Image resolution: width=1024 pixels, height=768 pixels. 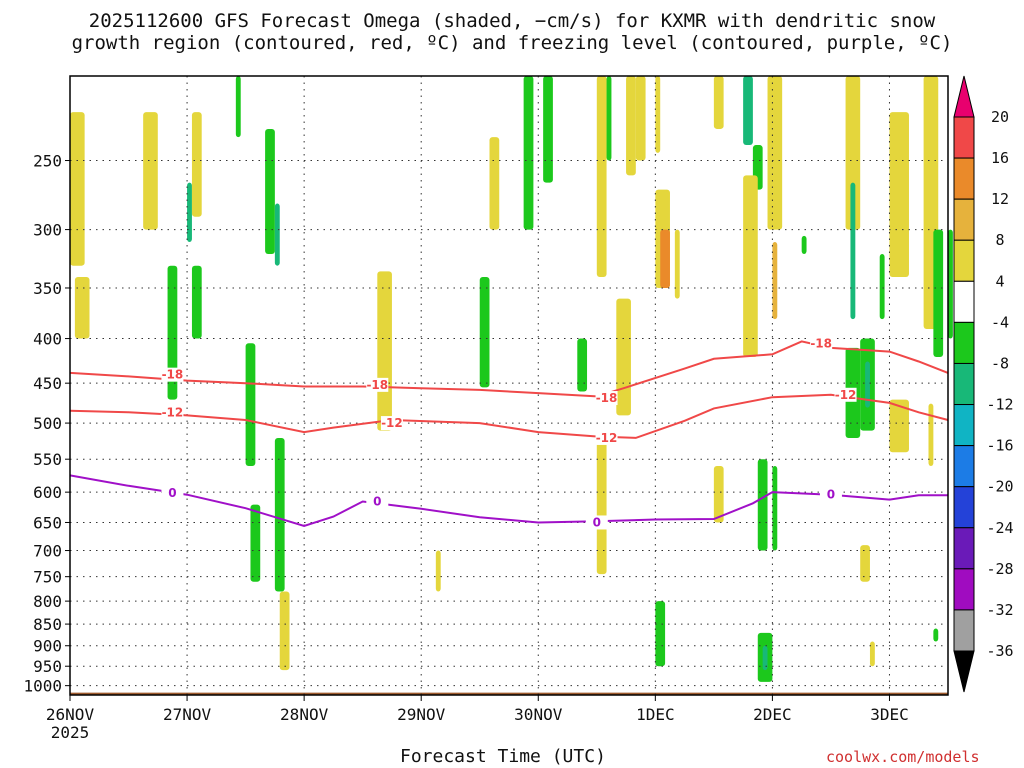 What do you see at coordinates (655, 714) in the screenshot?
I see `x-tick-label: 1DEC` at bounding box center [655, 714].